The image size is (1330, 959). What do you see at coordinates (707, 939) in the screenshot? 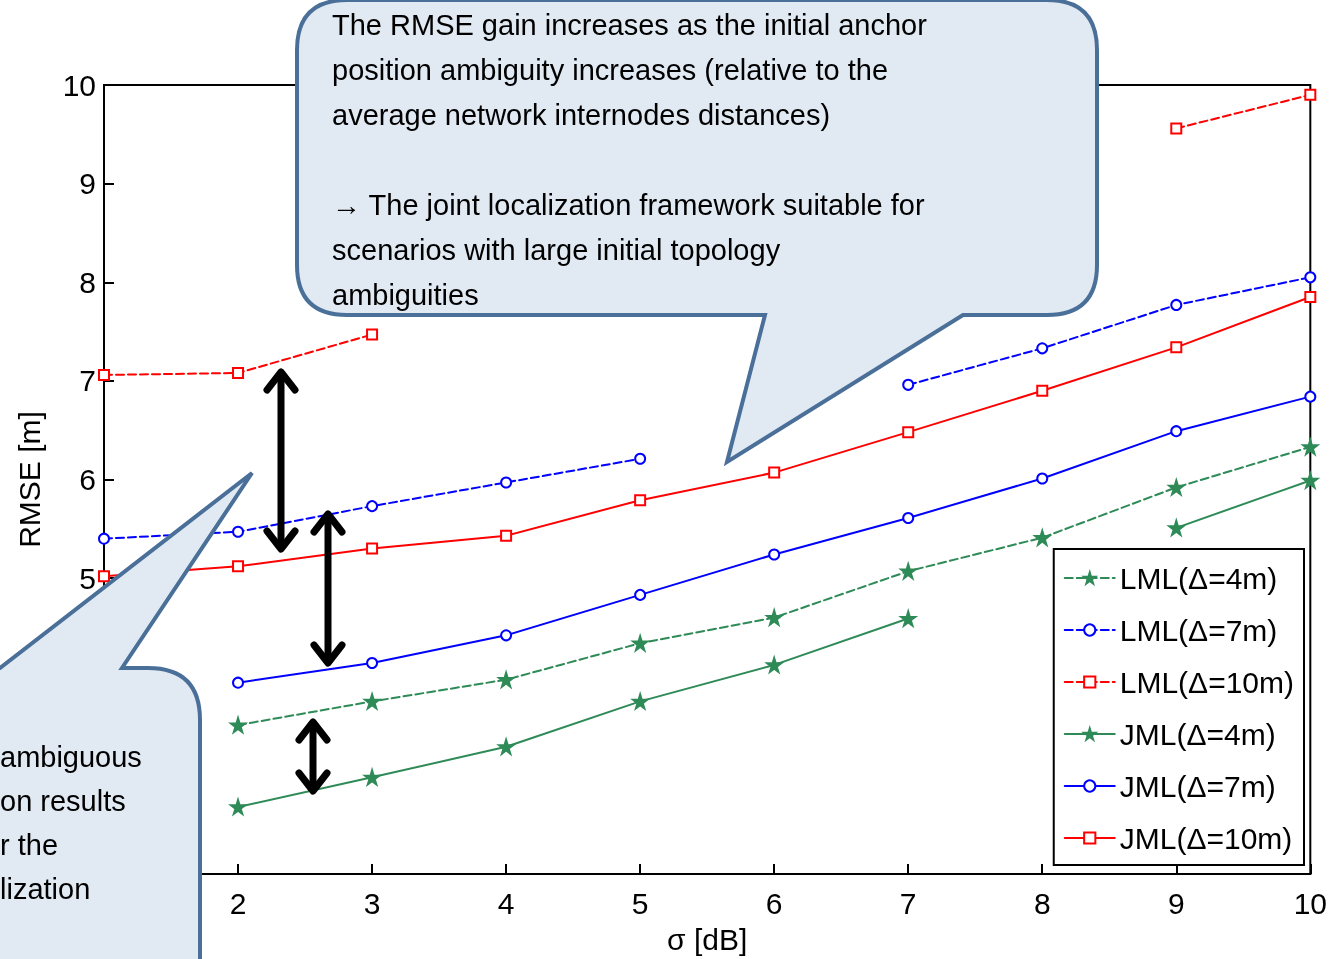
I see `x-axis-title: σ [dB]` at bounding box center [707, 939].